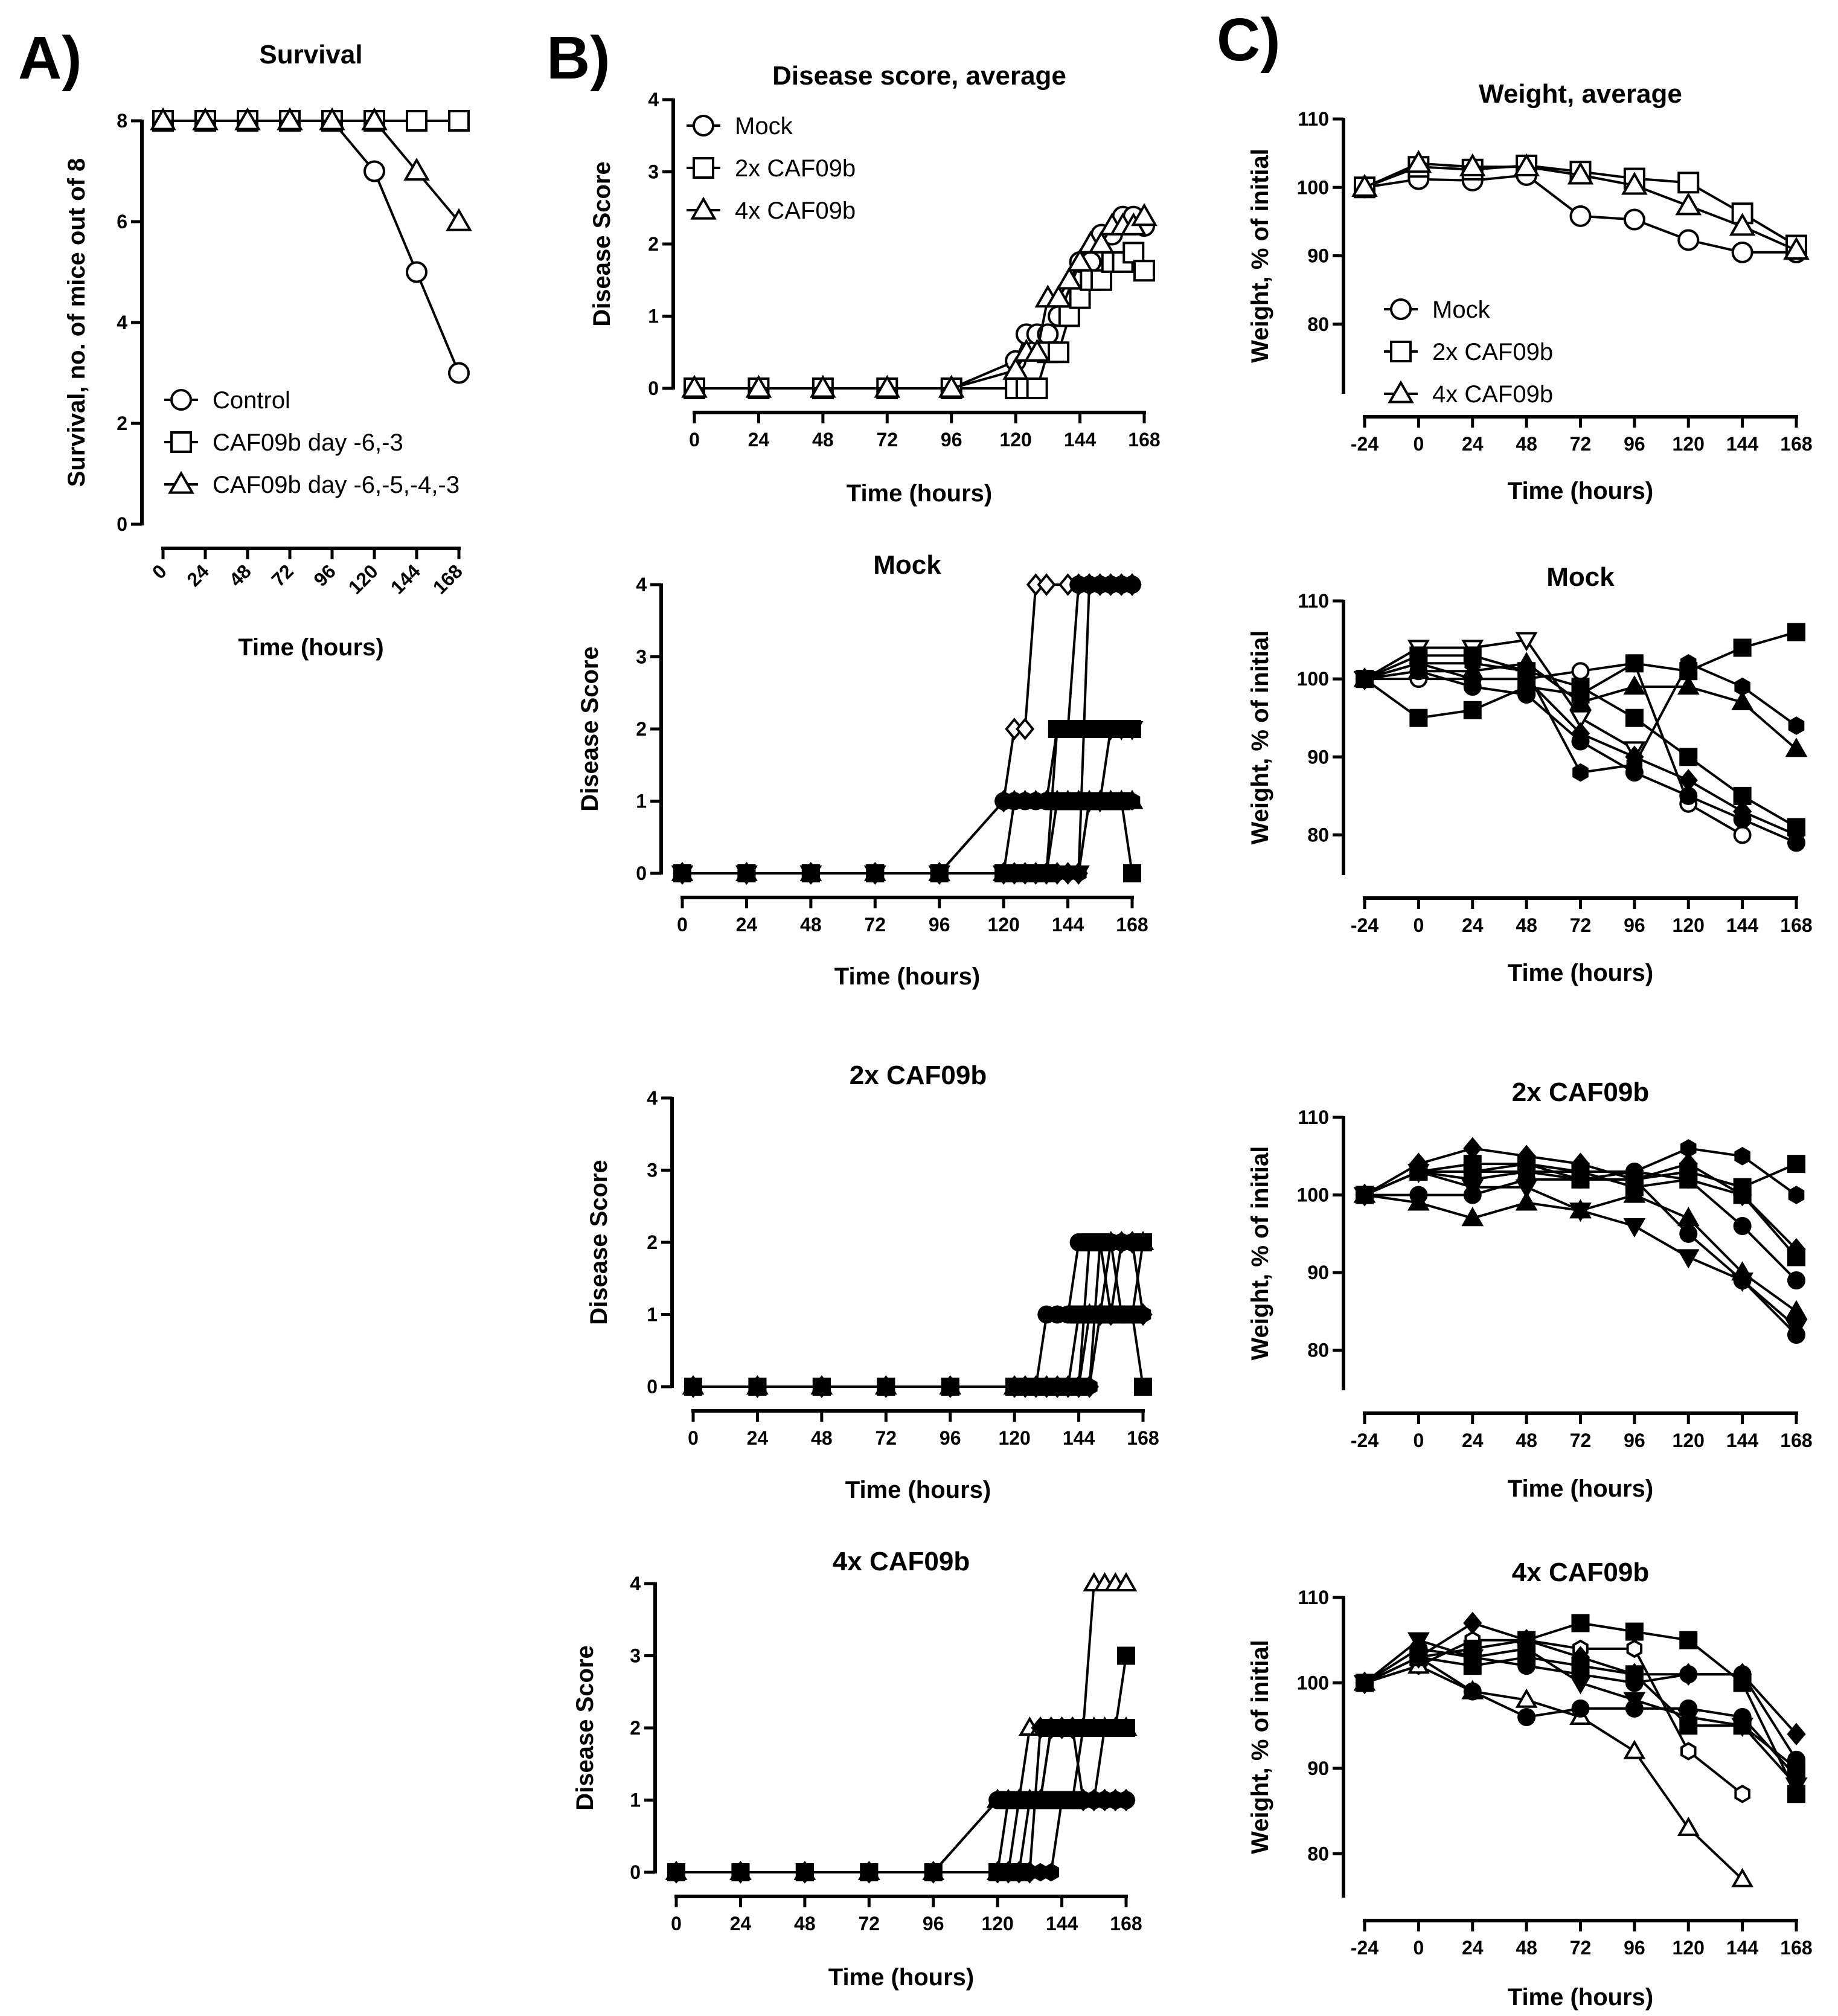 Image resolution: width=1838 pixels, height=2016 pixels. I want to click on y-tick-label: 100, so click(1313, 1195).